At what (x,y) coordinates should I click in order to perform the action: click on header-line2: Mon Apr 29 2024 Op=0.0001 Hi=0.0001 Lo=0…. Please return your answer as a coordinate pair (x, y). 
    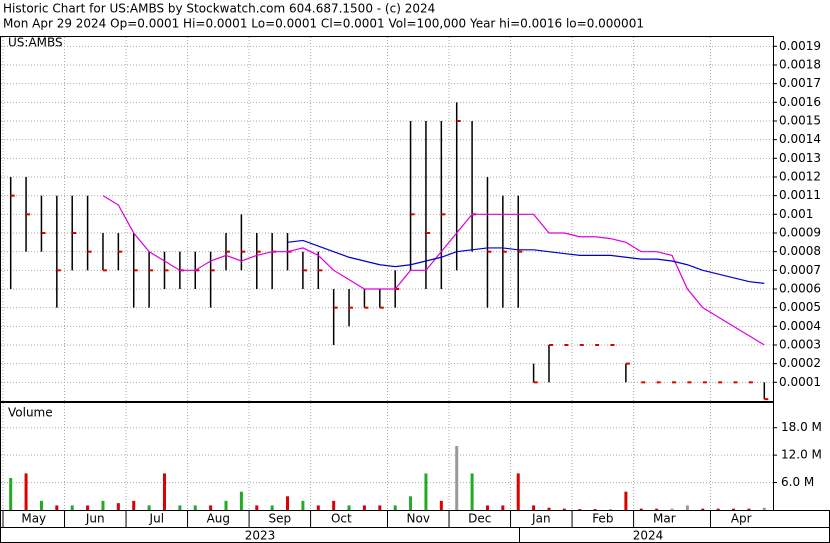
    Looking at the image, I should click on (323, 24).